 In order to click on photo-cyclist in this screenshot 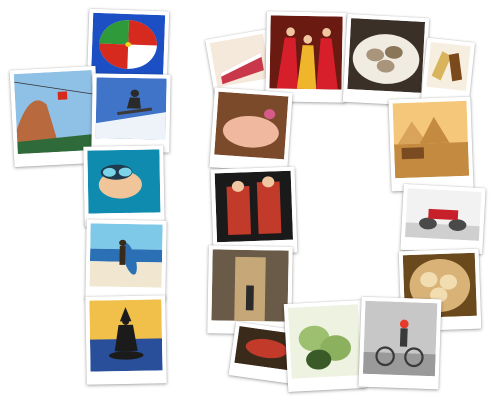, I will do `click(400, 343)`.